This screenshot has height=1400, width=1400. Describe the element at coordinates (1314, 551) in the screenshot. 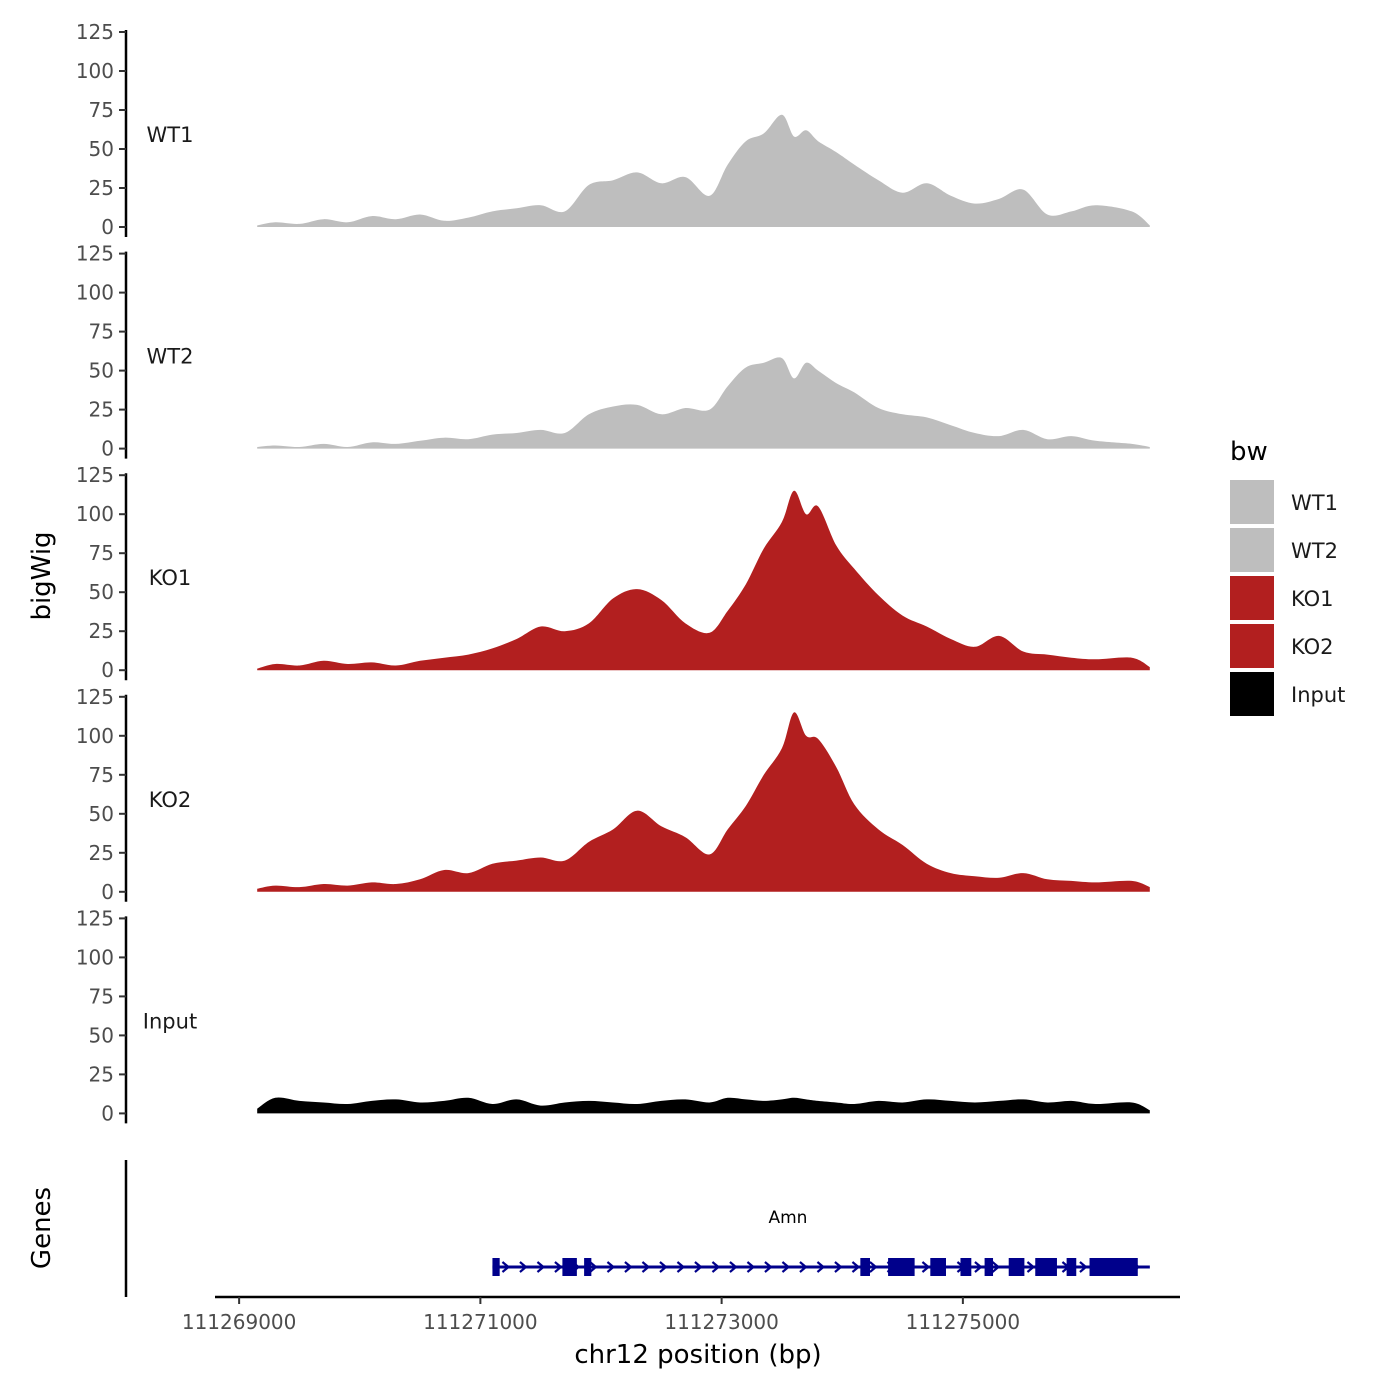

I see `legend-label-wt2: WT2` at that location.